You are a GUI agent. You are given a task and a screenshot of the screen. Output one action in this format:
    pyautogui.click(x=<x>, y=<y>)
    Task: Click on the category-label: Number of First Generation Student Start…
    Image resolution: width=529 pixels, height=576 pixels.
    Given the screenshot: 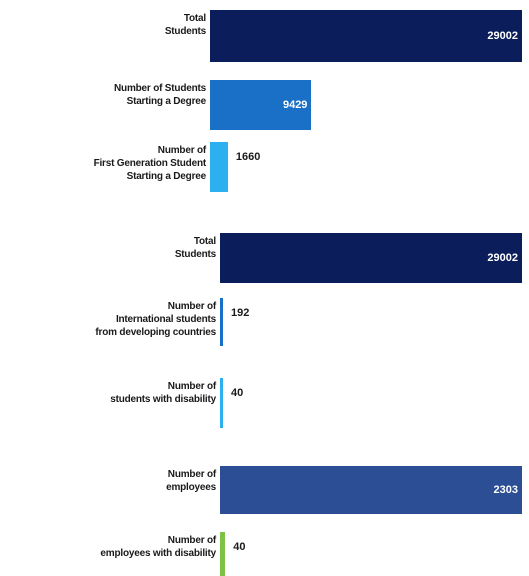 What is the action you would take?
    pyautogui.click(x=150, y=163)
    